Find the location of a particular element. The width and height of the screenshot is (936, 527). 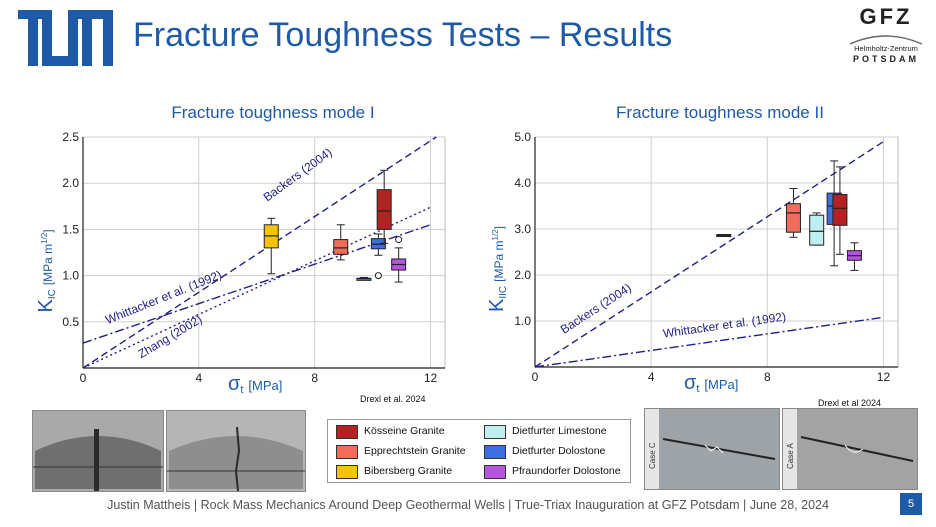

gfz-logo-name: GFZ is located at coordinates (886, 16).